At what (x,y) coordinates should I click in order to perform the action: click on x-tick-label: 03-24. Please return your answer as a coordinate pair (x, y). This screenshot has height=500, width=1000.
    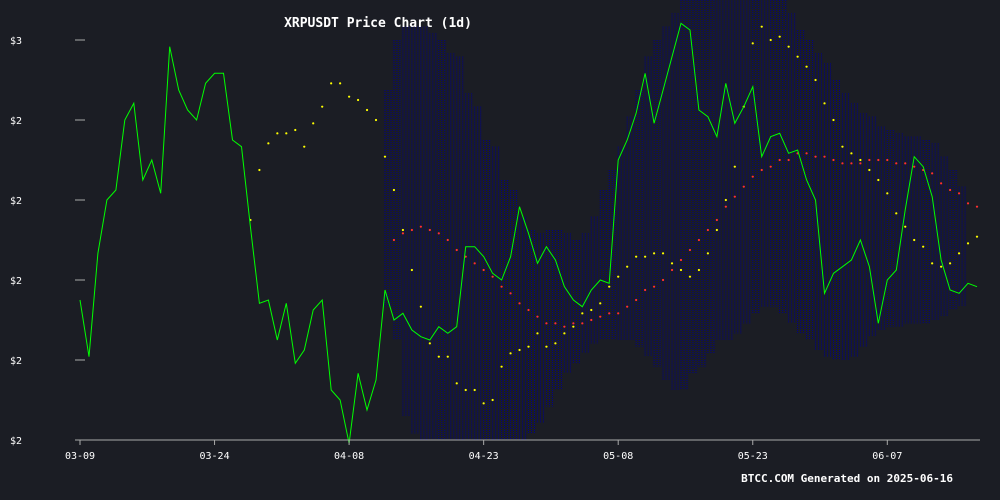
    Looking at the image, I should click on (214, 456).